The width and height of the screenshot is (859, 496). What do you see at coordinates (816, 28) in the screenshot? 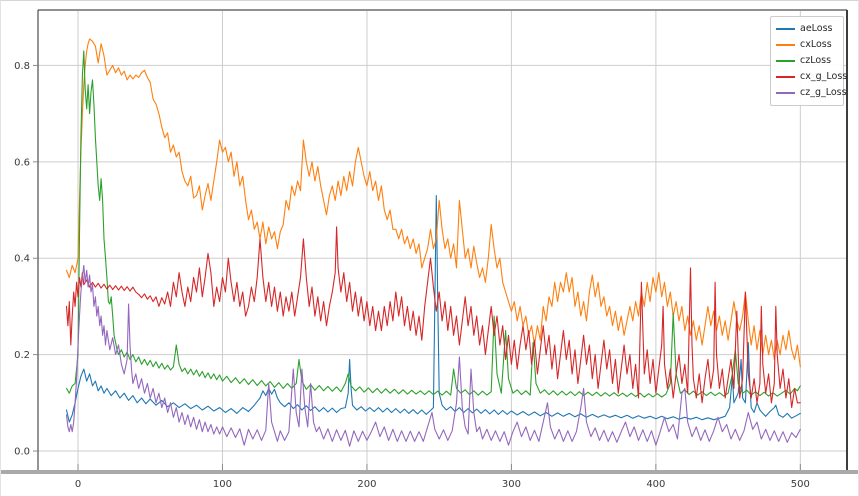
I see `legend-label: aeLoss` at bounding box center [816, 28].